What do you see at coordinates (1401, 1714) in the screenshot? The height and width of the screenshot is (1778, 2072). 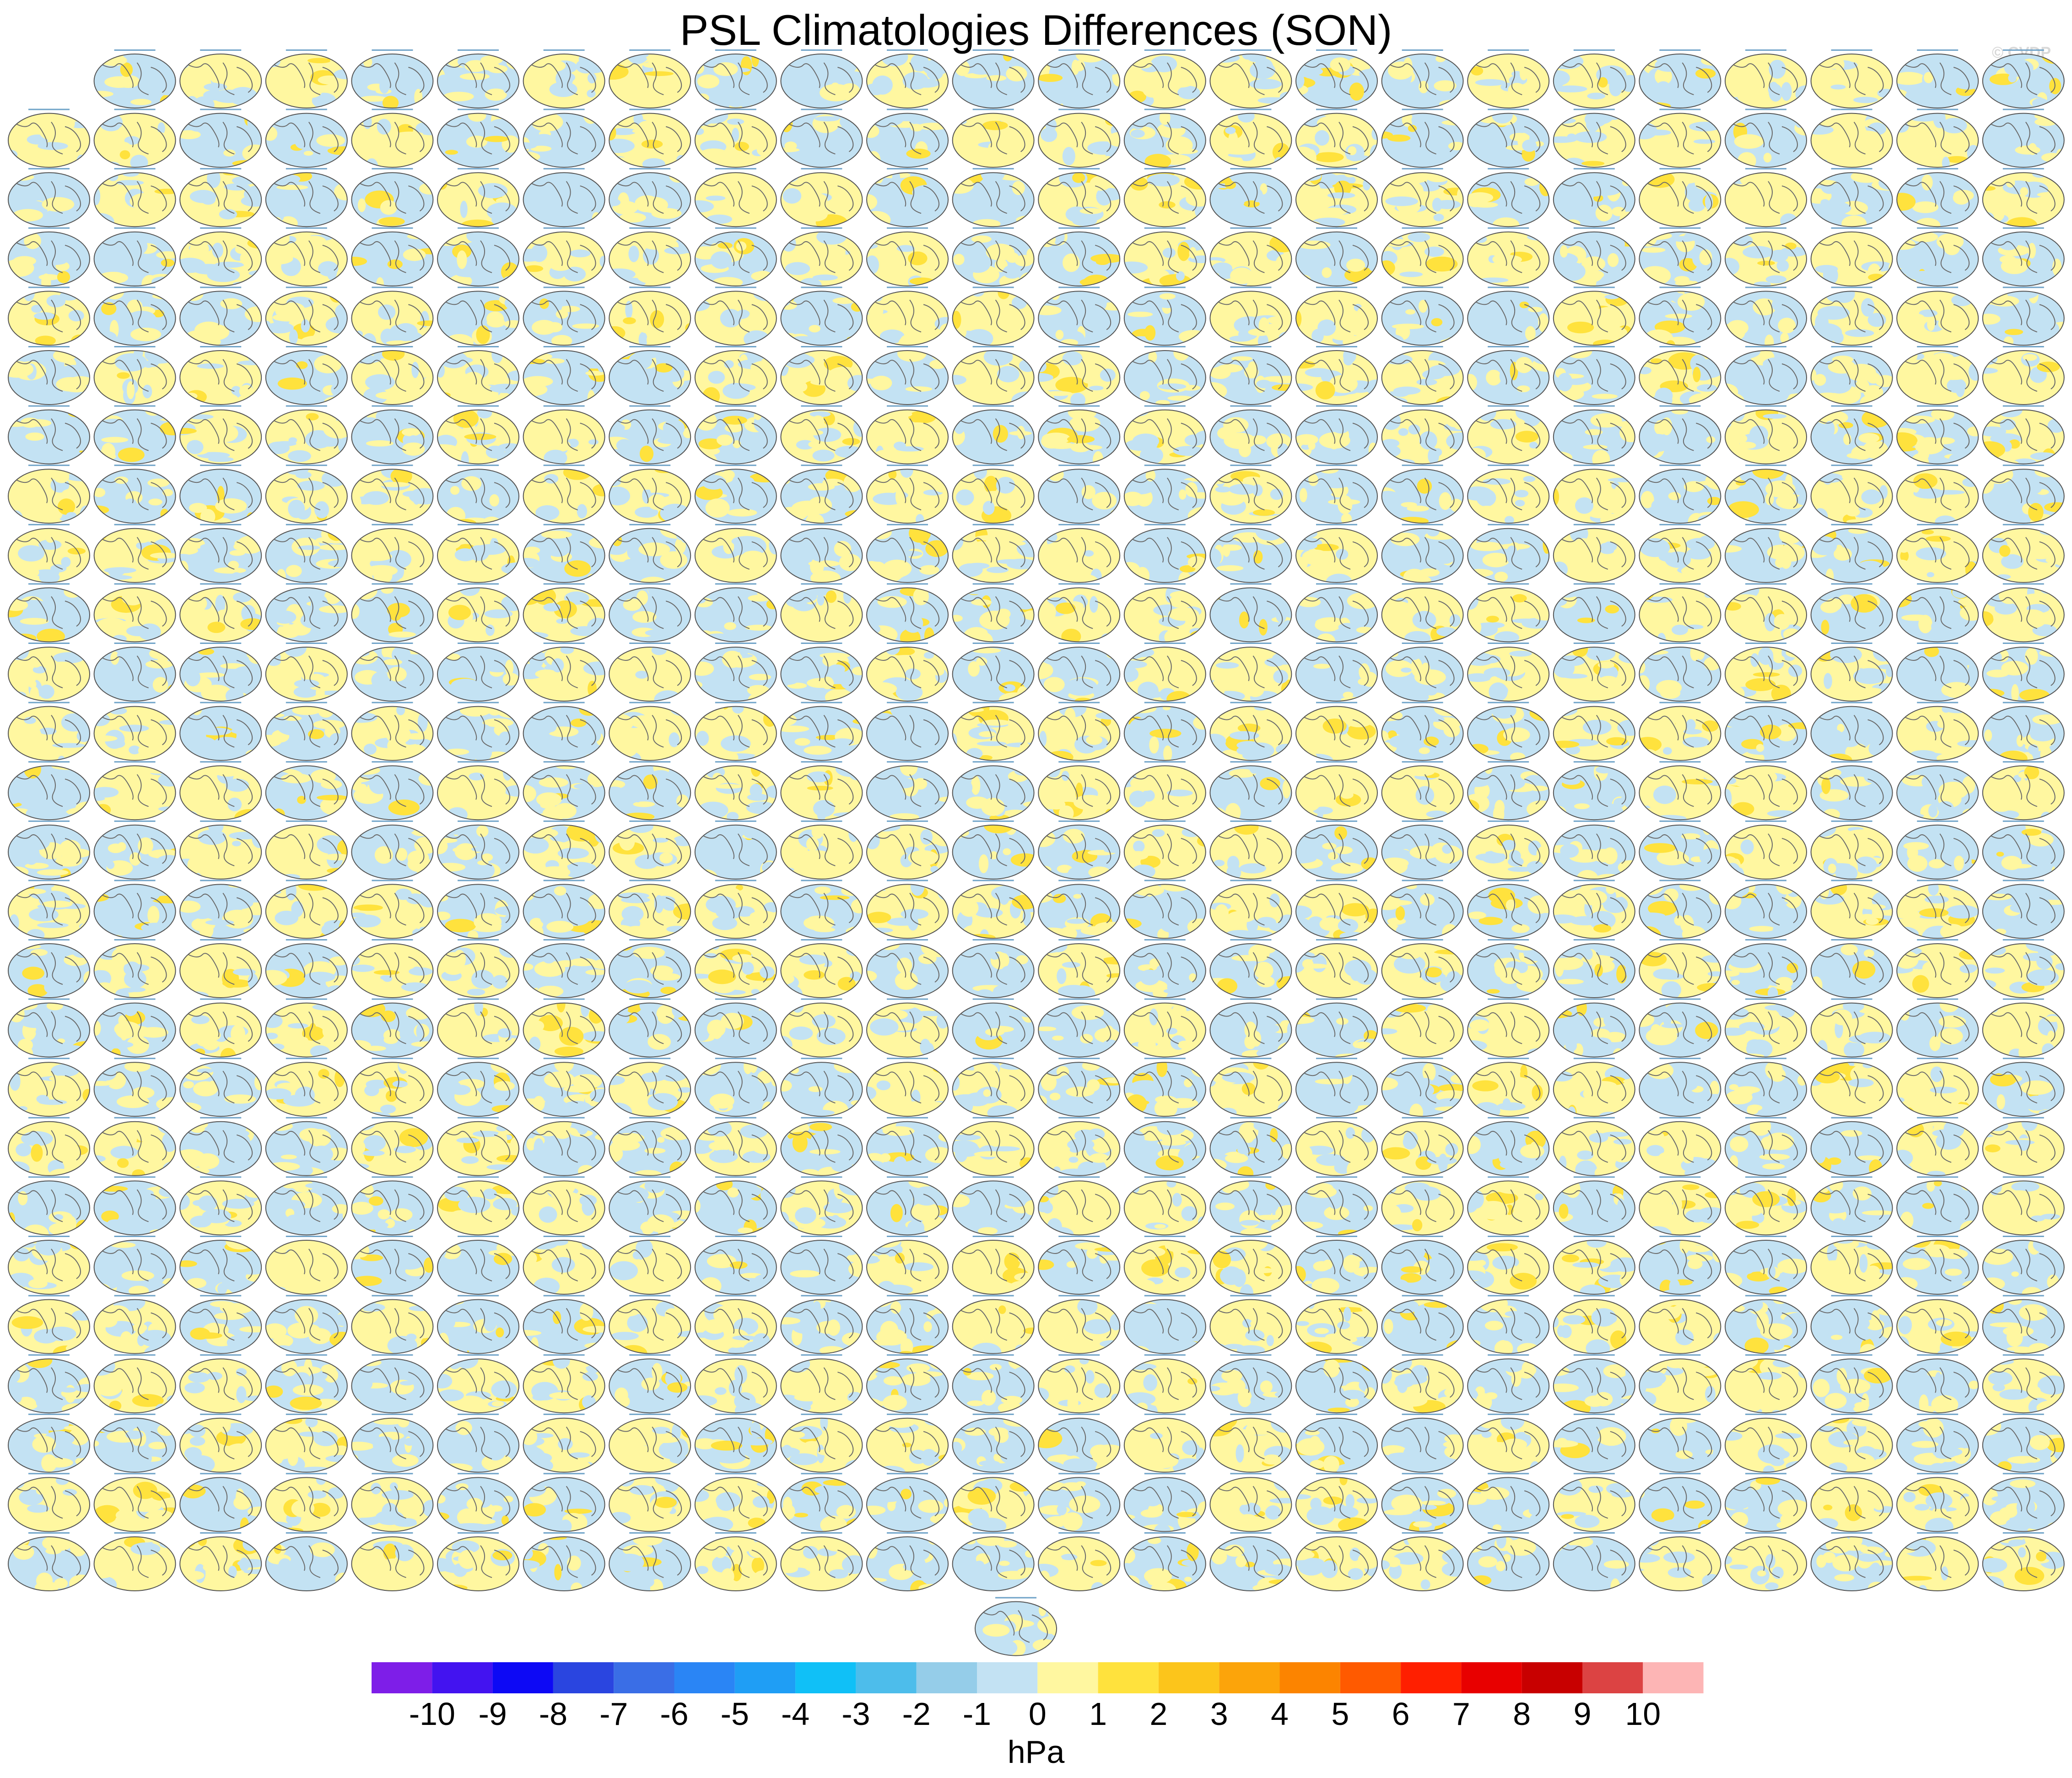 I see `colorbar-tick-label: 6` at bounding box center [1401, 1714].